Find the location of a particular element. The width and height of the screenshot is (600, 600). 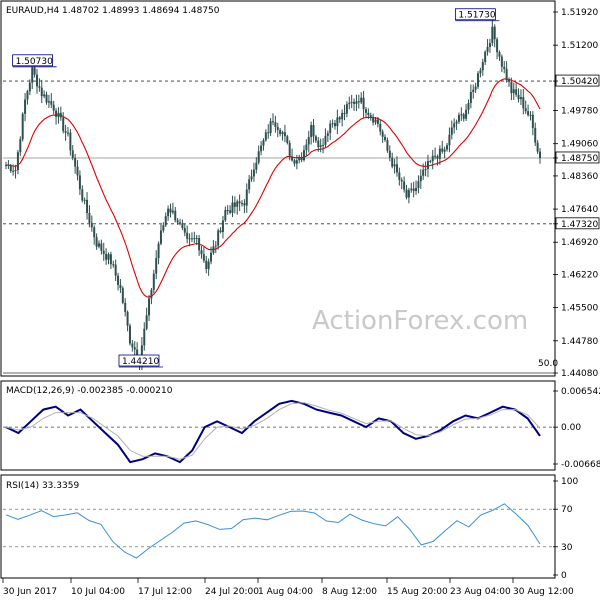

ytick-label-12: 1.44780 is located at coordinates (579, 342).